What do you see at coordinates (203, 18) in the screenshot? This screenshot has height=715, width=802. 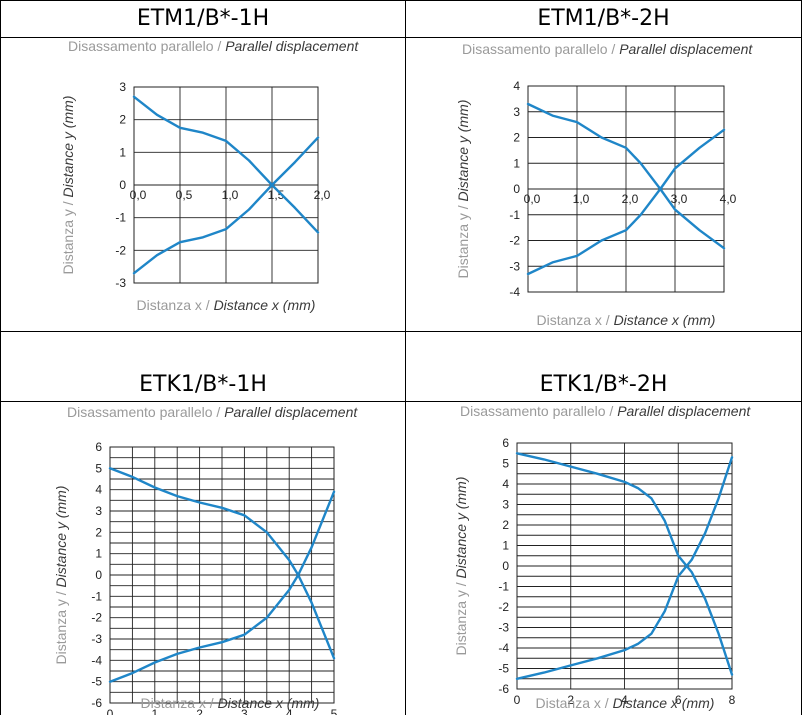 I see `chart-title: ETM1/B*-1H` at bounding box center [203, 18].